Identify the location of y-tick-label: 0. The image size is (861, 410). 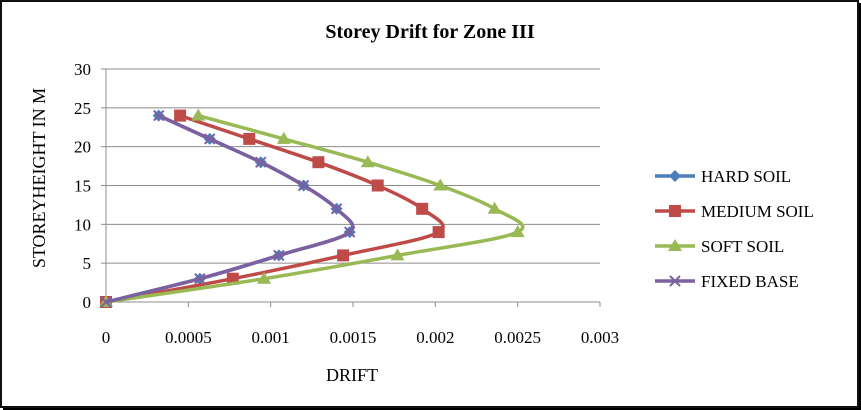
(87, 302).